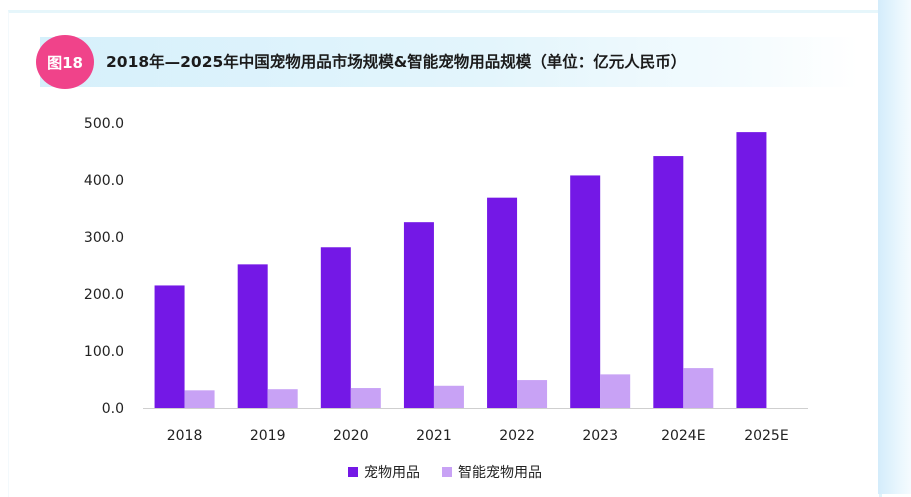  I want to click on x-tick-label: 2019, so click(268, 436).